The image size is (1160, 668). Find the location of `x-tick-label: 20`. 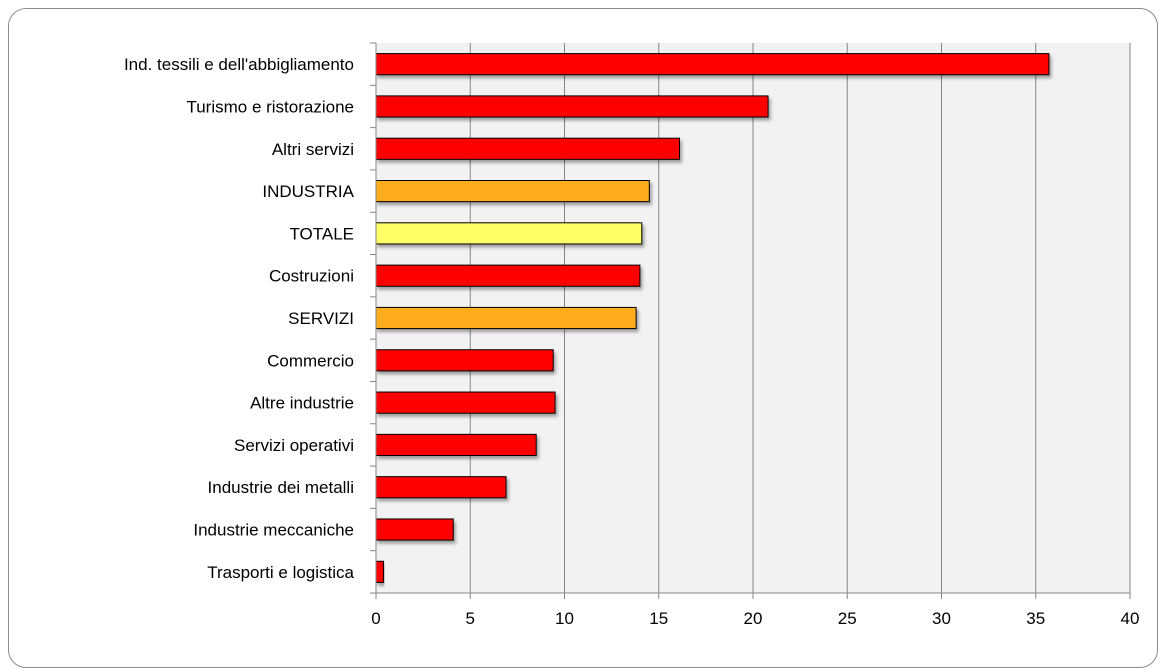

x-tick-label: 20 is located at coordinates (753, 618).